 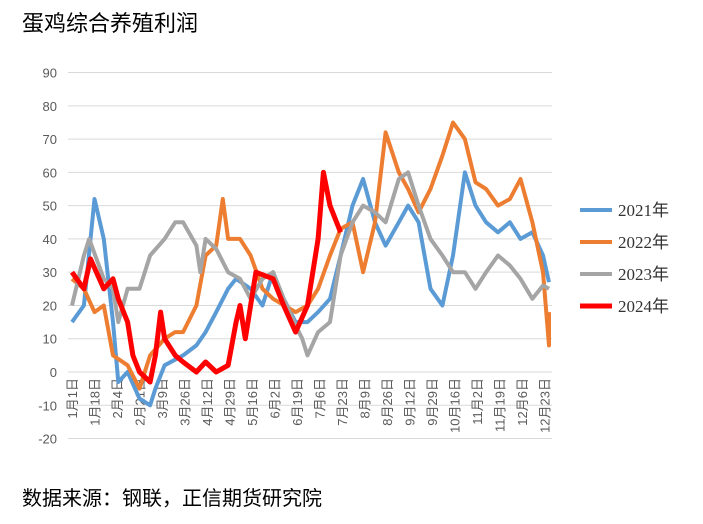 What do you see at coordinates (274, 398) in the screenshot?
I see `x-tick-label: 6月2日` at bounding box center [274, 398].